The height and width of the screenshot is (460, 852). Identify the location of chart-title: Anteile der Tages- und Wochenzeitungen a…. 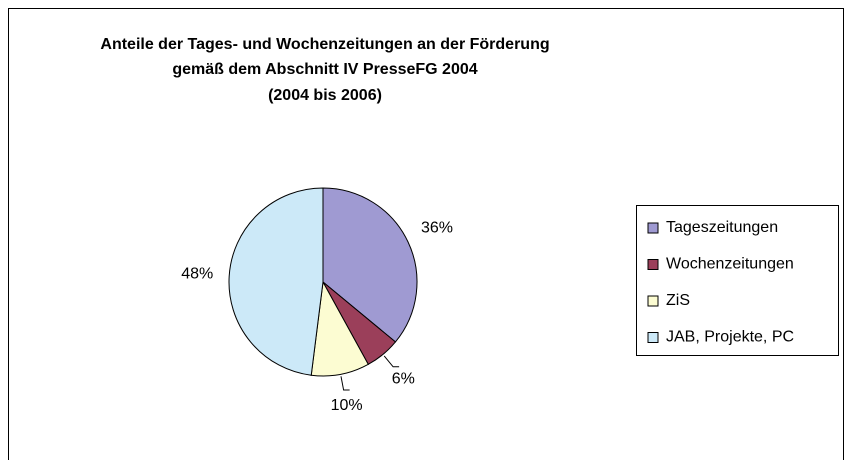
(324, 44).